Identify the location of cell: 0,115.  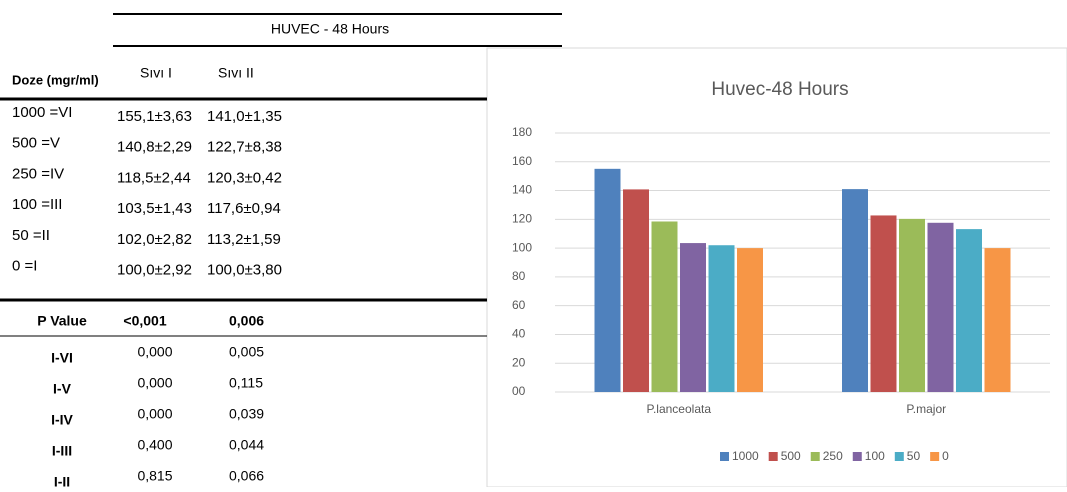
(246, 383).